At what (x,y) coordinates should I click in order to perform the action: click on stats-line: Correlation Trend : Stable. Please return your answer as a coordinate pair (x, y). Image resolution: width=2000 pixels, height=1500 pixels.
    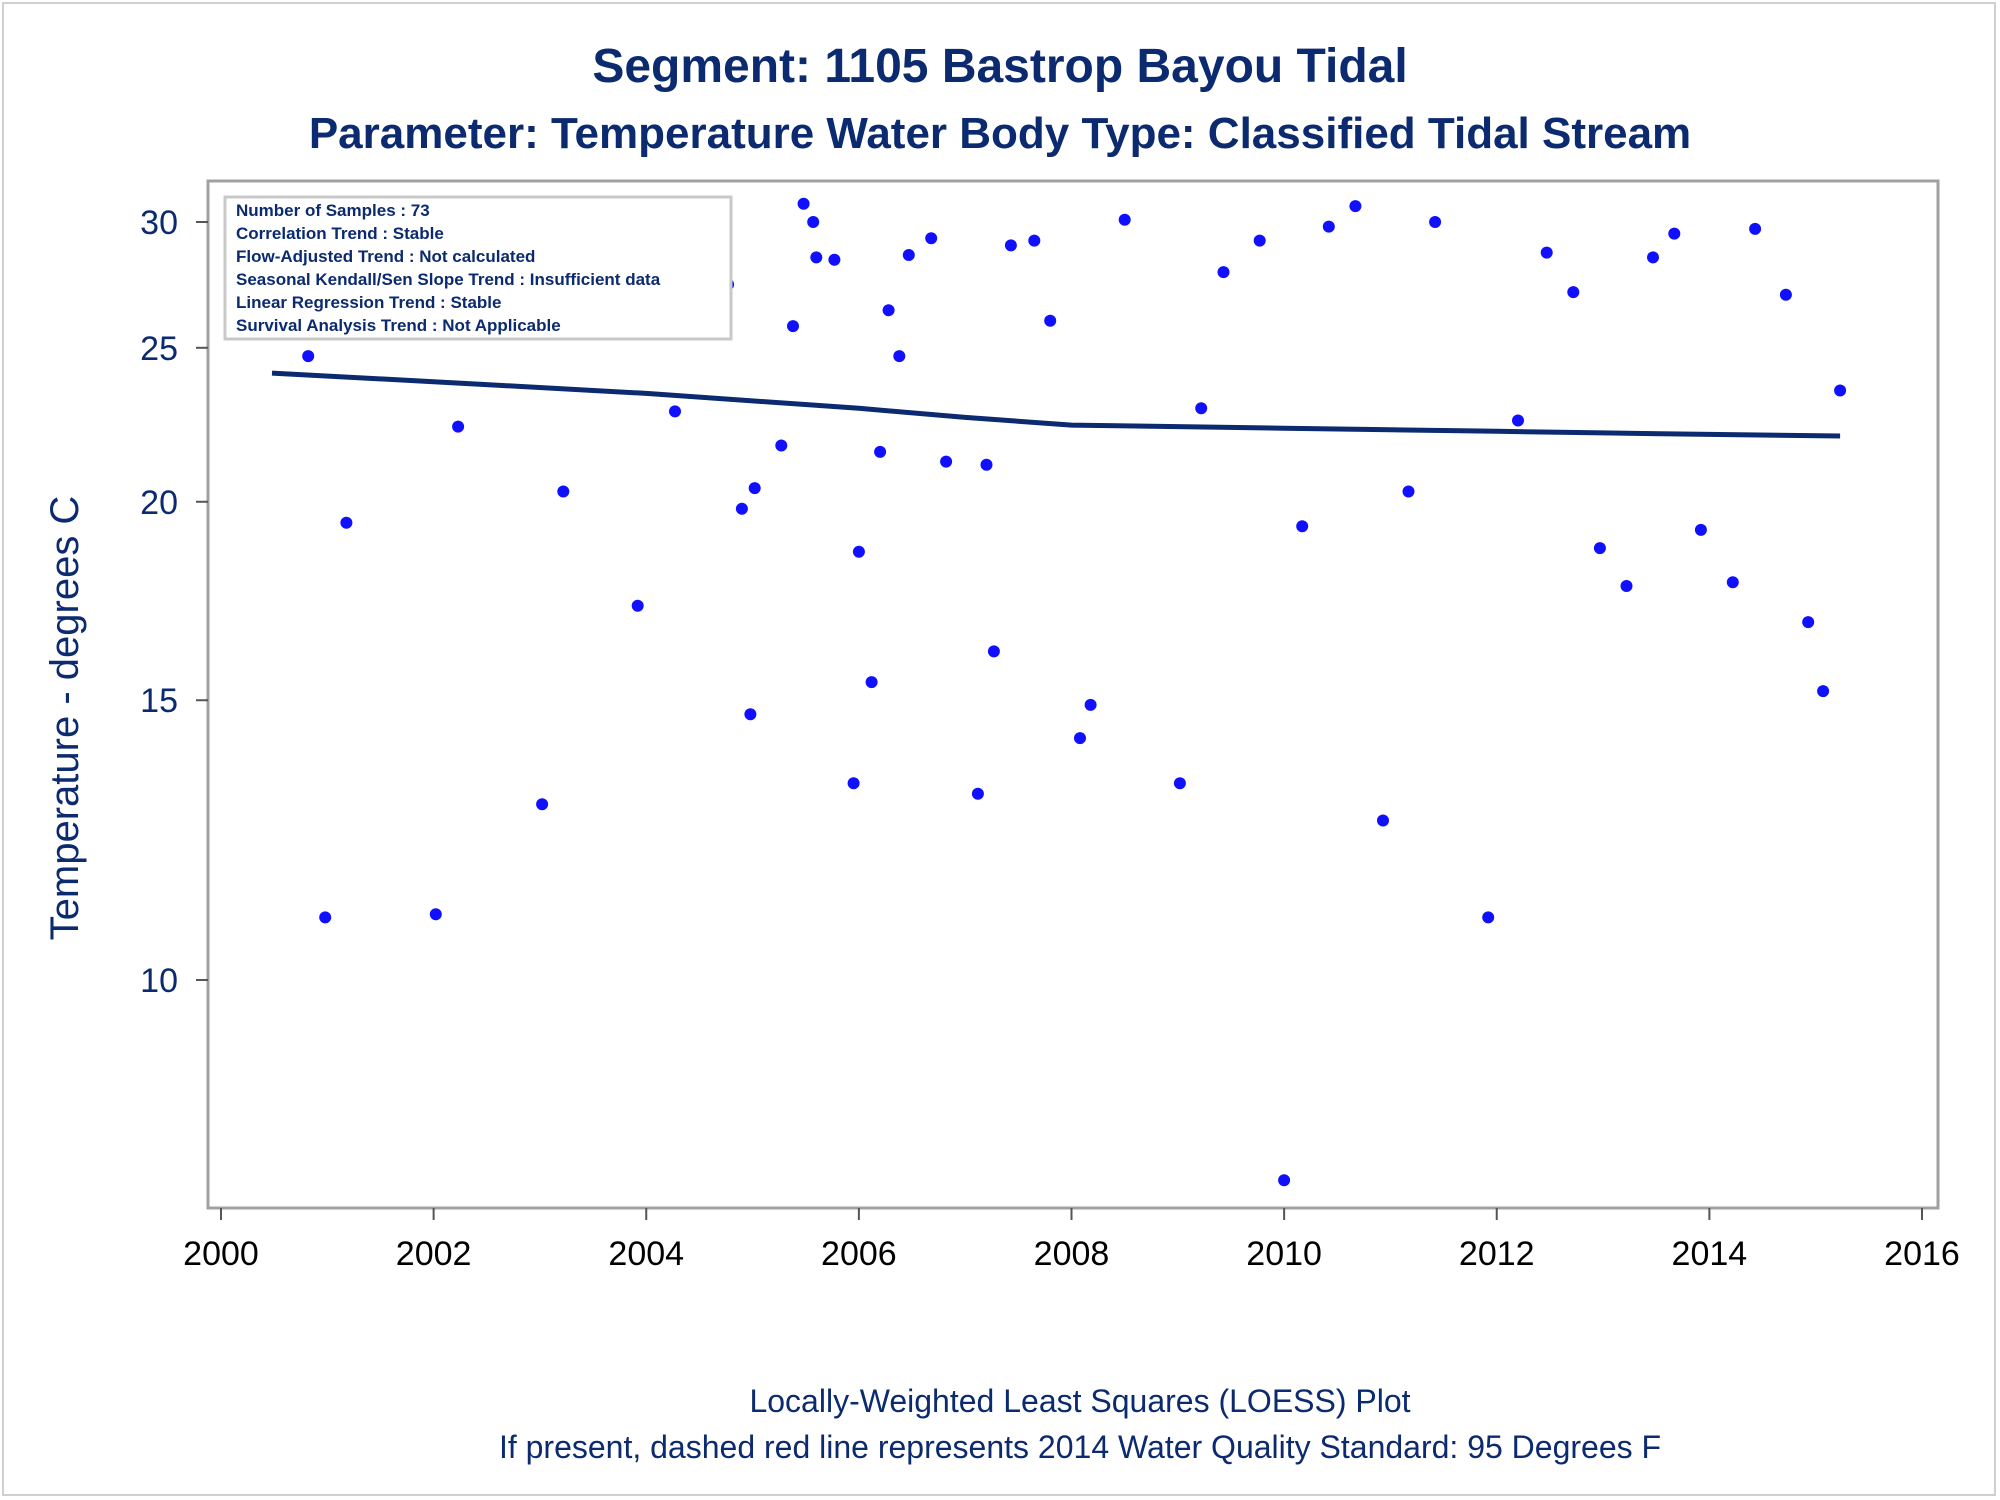
    Looking at the image, I should click on (340, 233).